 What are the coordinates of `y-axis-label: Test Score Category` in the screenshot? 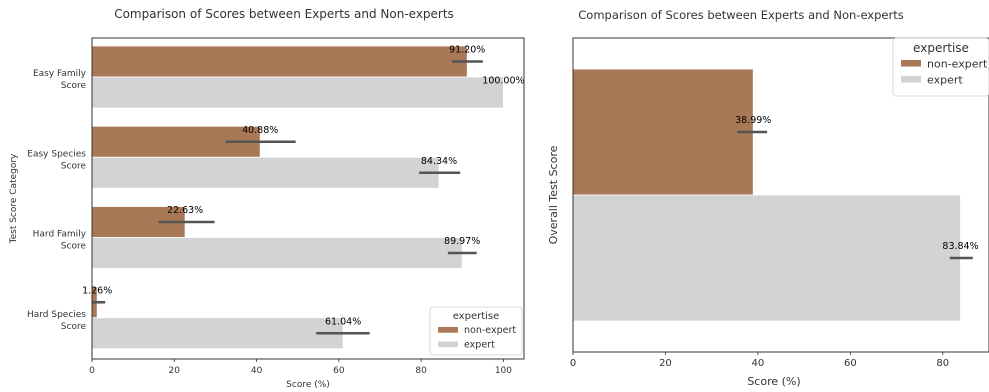 It's located at (14, 198).